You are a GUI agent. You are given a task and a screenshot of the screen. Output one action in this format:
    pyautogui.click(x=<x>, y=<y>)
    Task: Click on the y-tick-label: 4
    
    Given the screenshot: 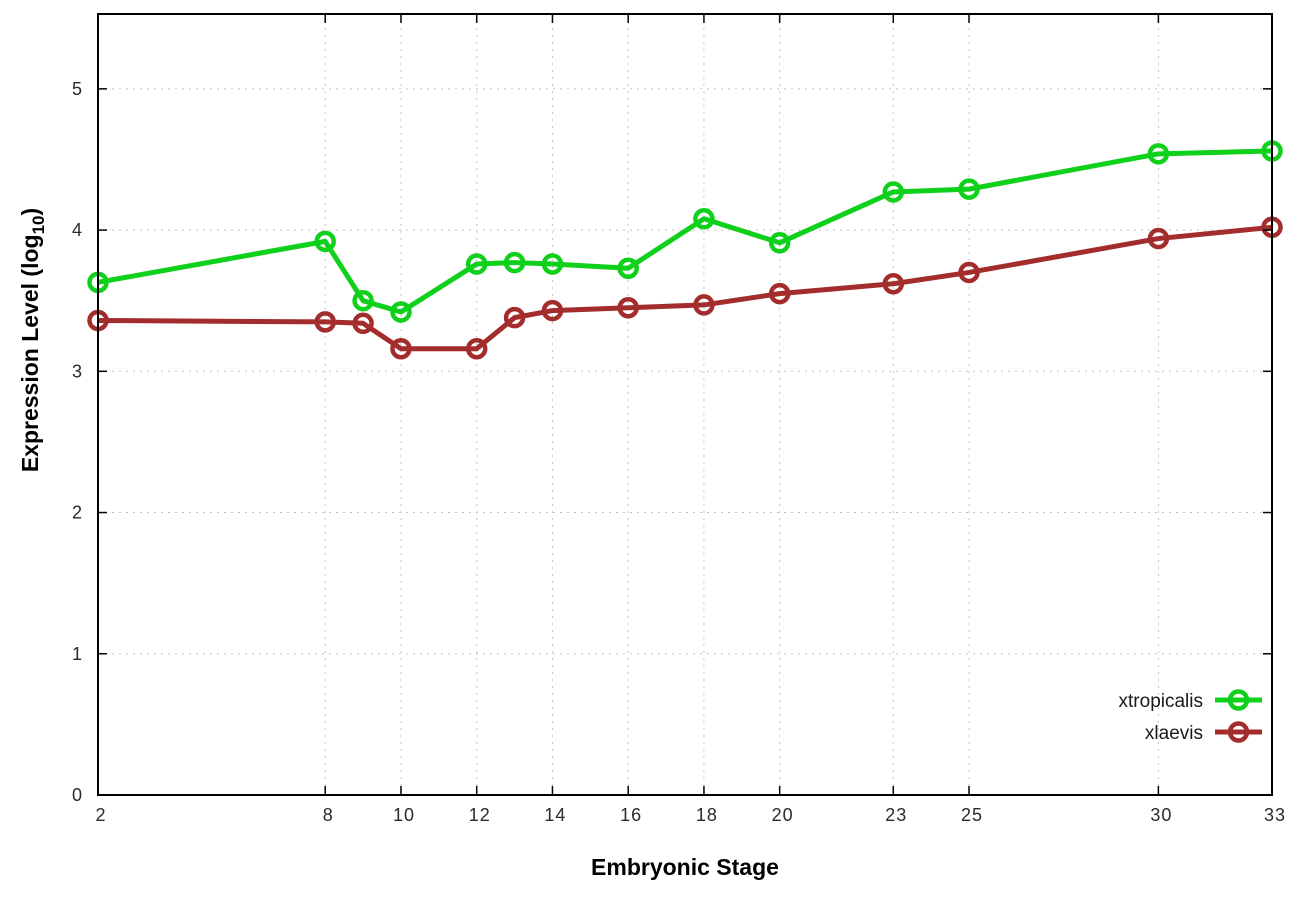 What is the action you would take?
    pyautogui.click(x=77, y=230)
    